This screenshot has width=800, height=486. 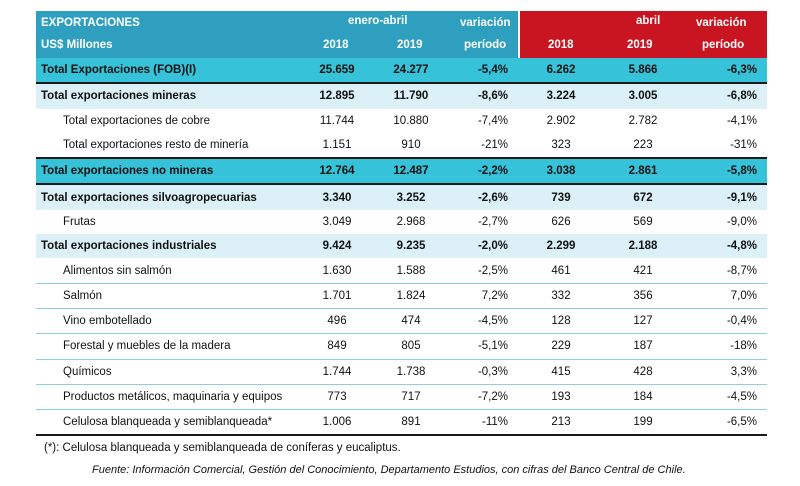 I want to click on table-row: Frutas 3.049 2.968 -2,7% 626 569 -9,0%, so click(x=401, y=222).